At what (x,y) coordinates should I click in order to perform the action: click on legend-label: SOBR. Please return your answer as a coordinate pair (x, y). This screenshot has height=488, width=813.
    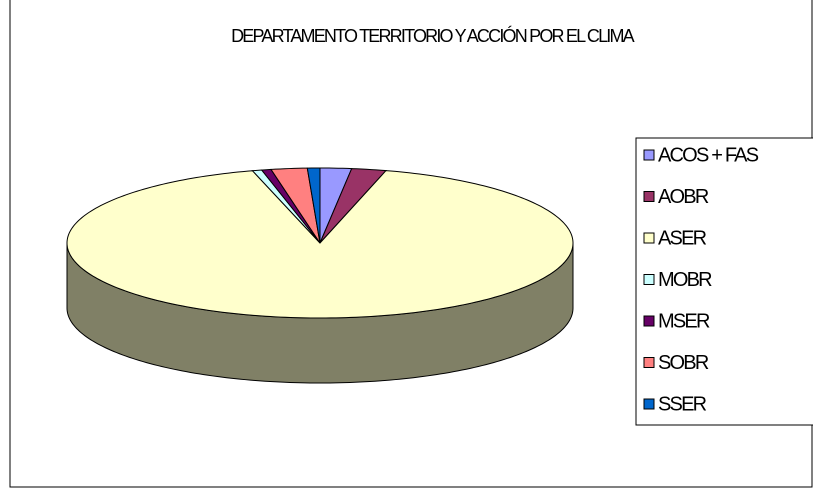
    Looking at the image, I should click on (683, 363).